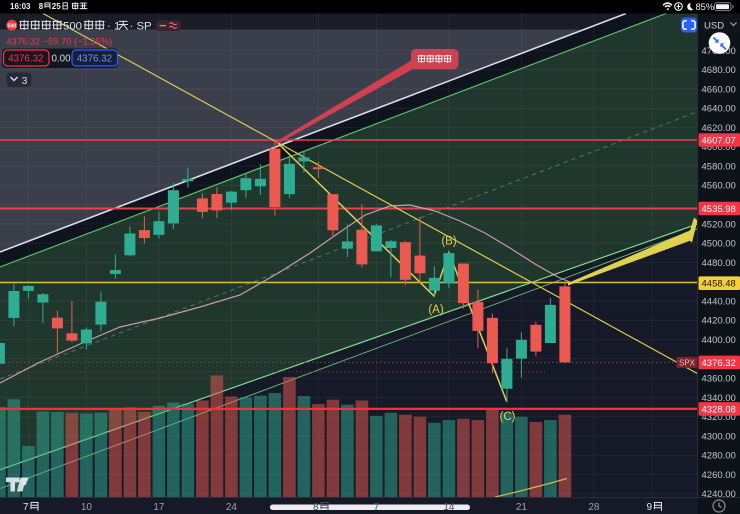 This screenshot has height=514, width=740. I want to click on svg-text: SPX, so click(687, 362).